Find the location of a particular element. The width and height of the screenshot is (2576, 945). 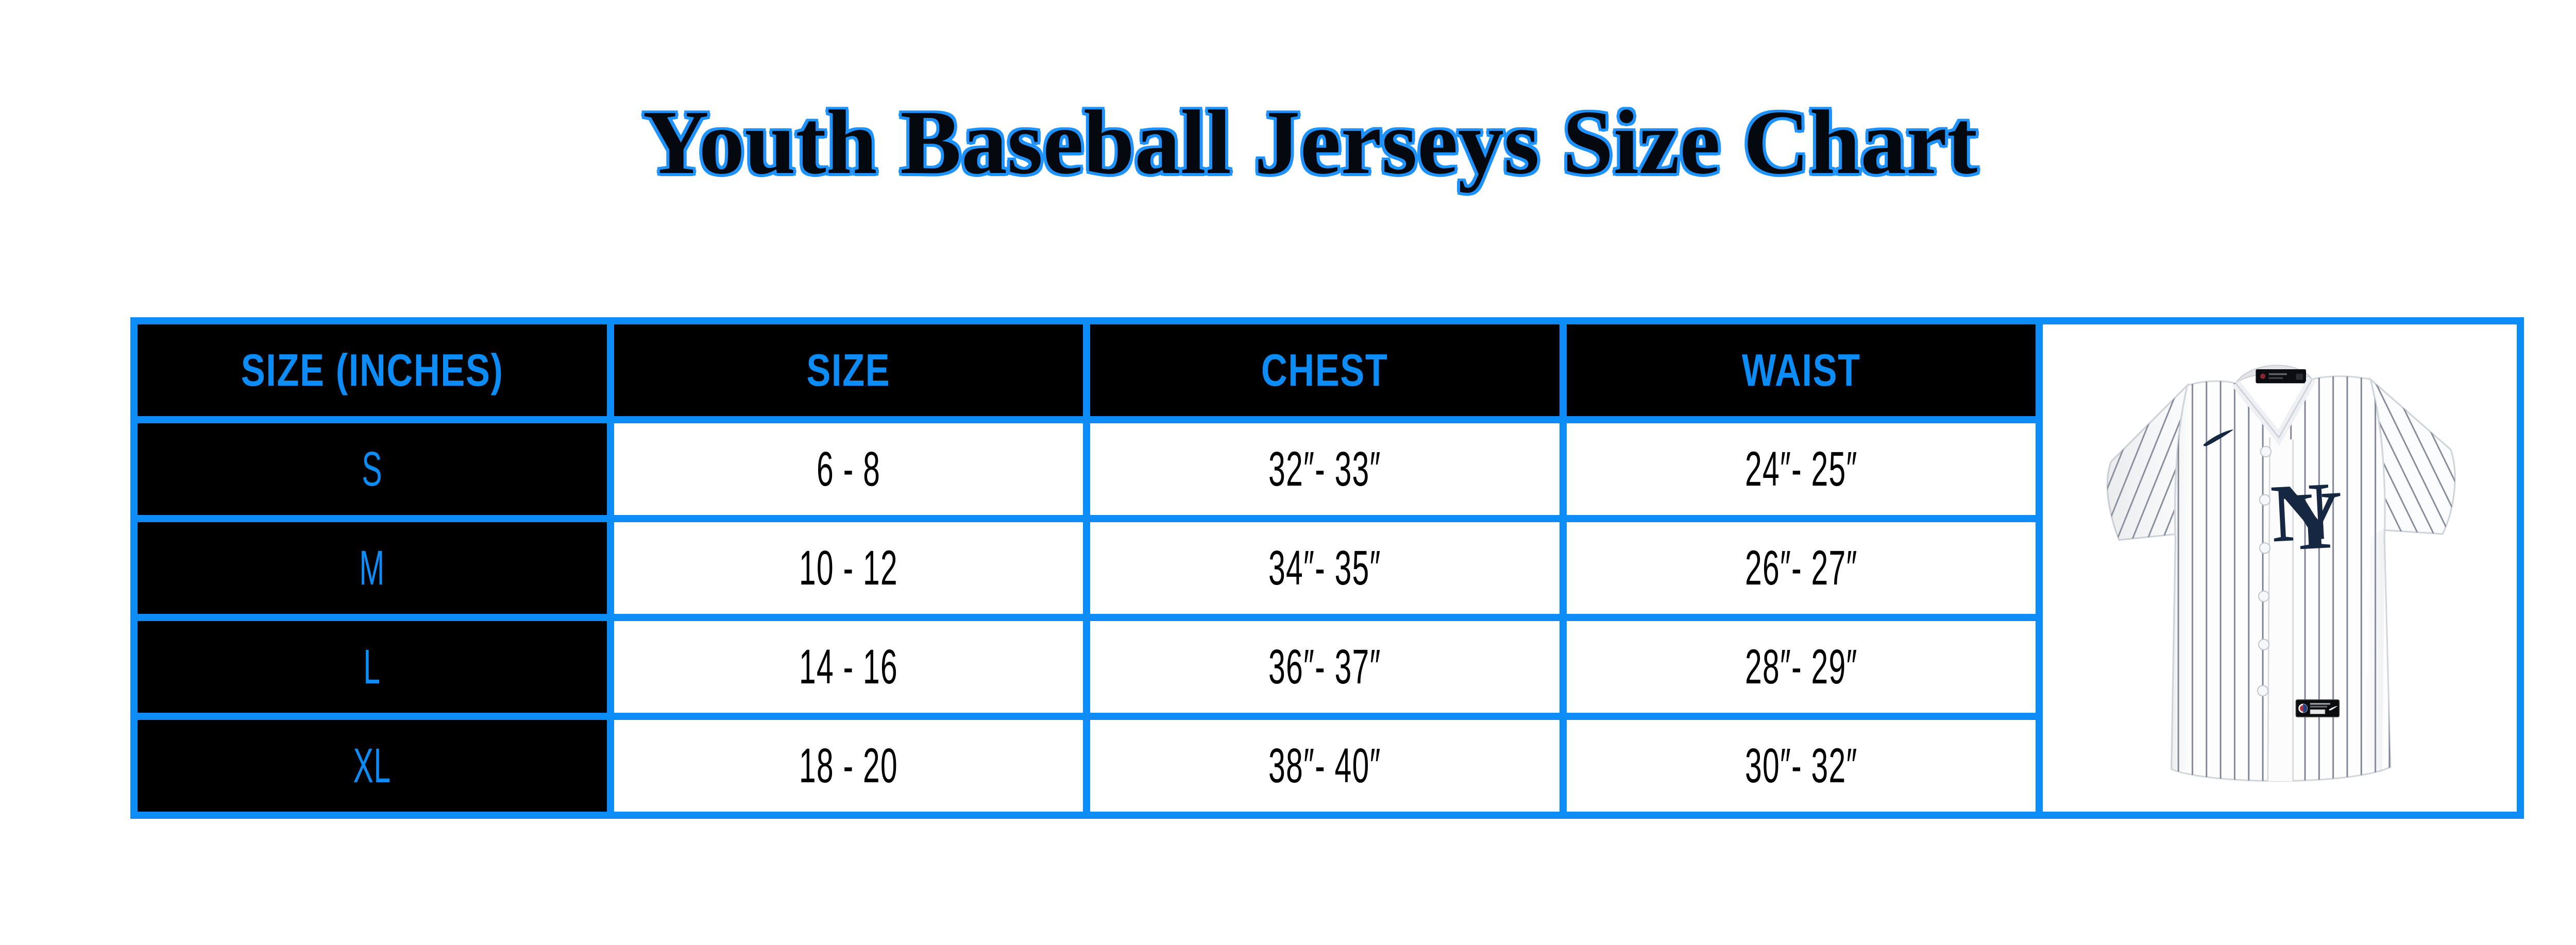

size-label: M is located at coordinates (372, 567).